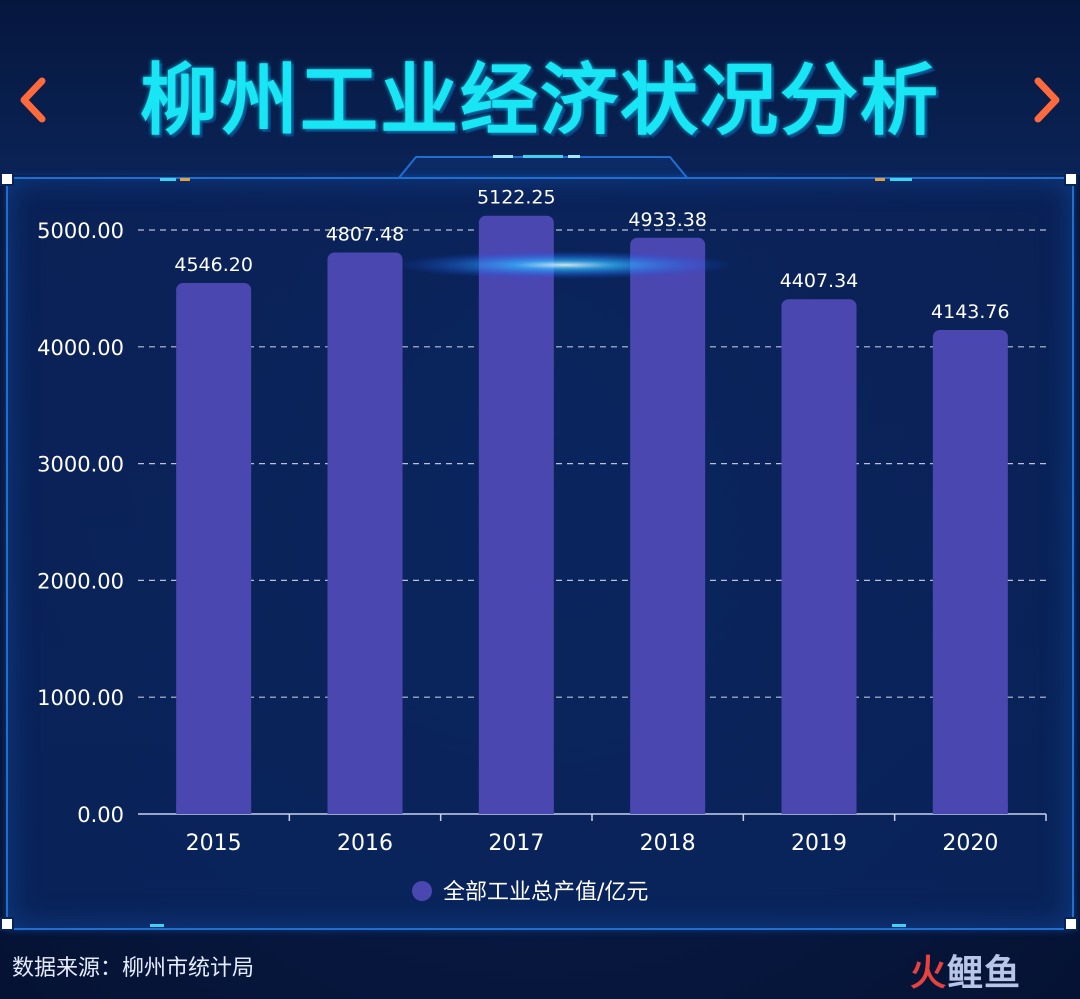  What do you see at coordinates (214, 809) in the screenshot?
I see `bar-base-2015` at bounding box center [214, 809].